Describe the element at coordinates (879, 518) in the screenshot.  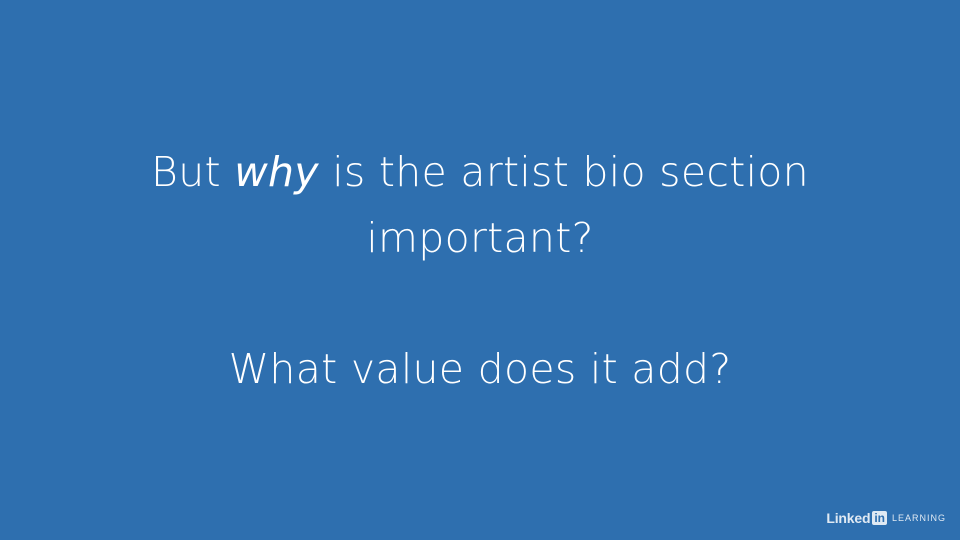
I see `logo-in-badge: in` at that location.